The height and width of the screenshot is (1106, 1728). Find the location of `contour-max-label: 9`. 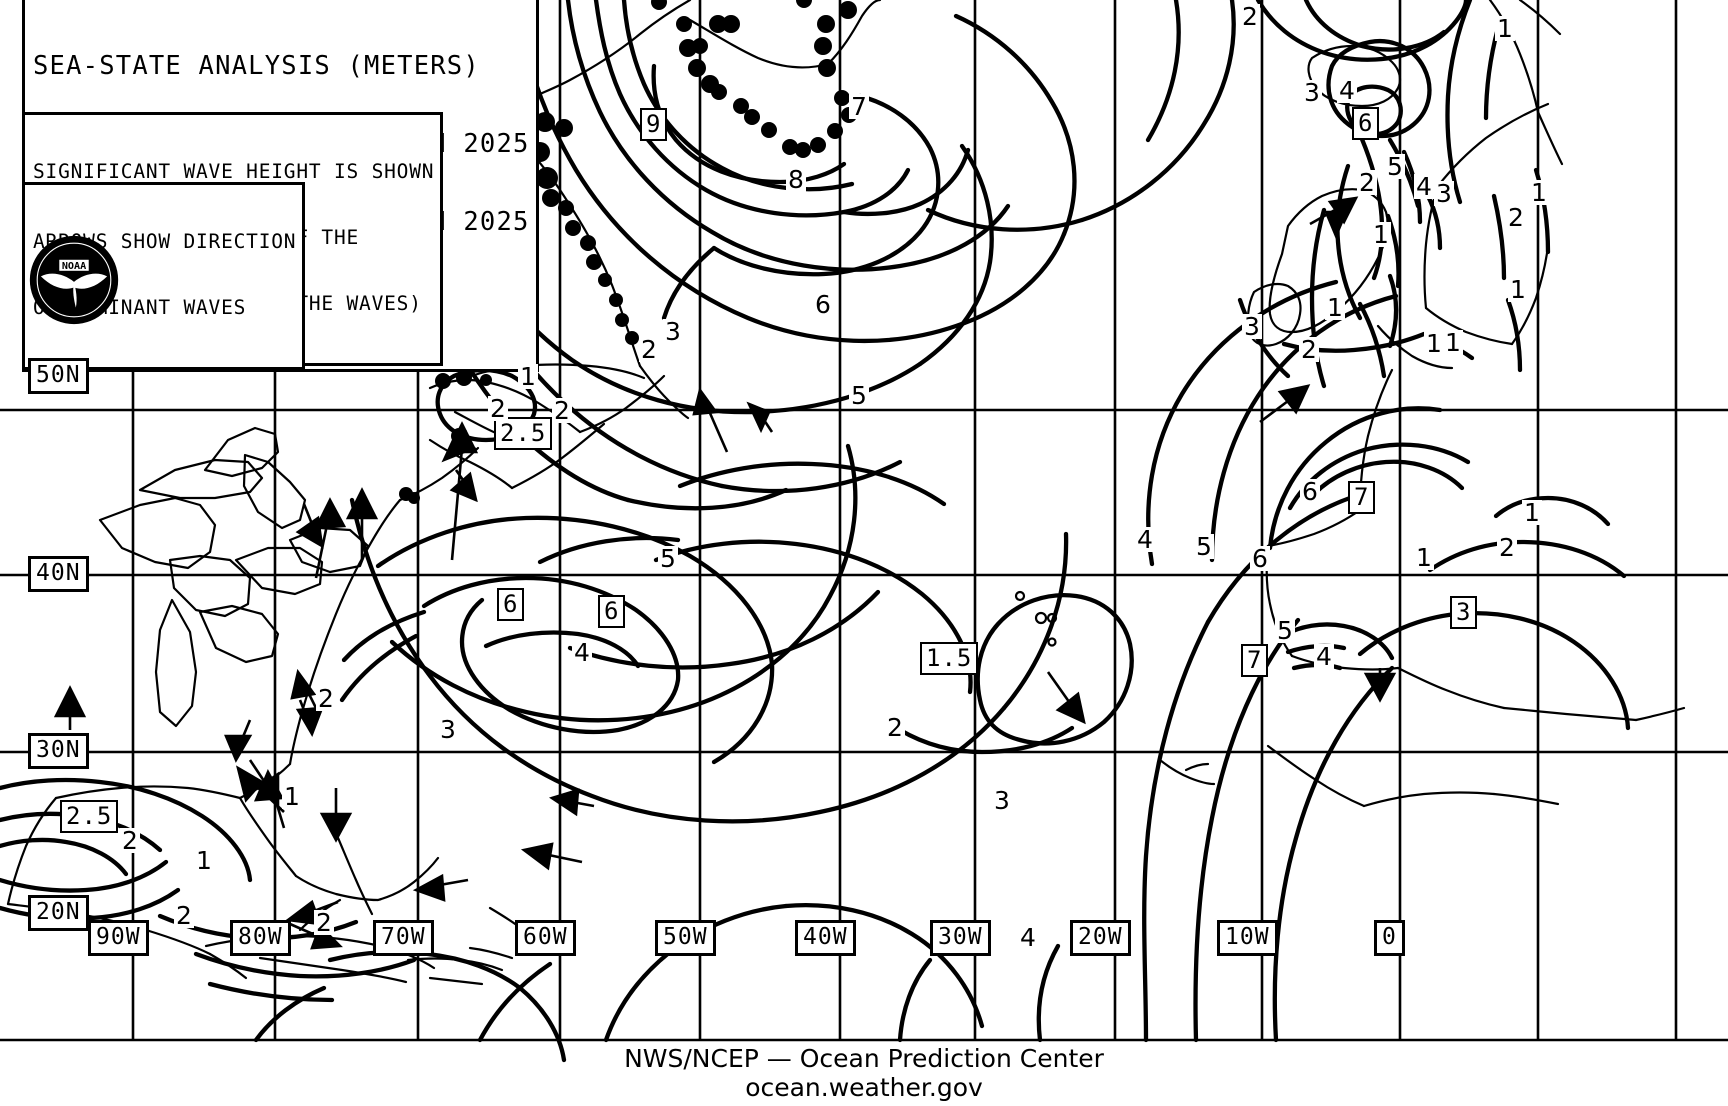

contour-max-label: 9 is located at coordinates (654, 124).